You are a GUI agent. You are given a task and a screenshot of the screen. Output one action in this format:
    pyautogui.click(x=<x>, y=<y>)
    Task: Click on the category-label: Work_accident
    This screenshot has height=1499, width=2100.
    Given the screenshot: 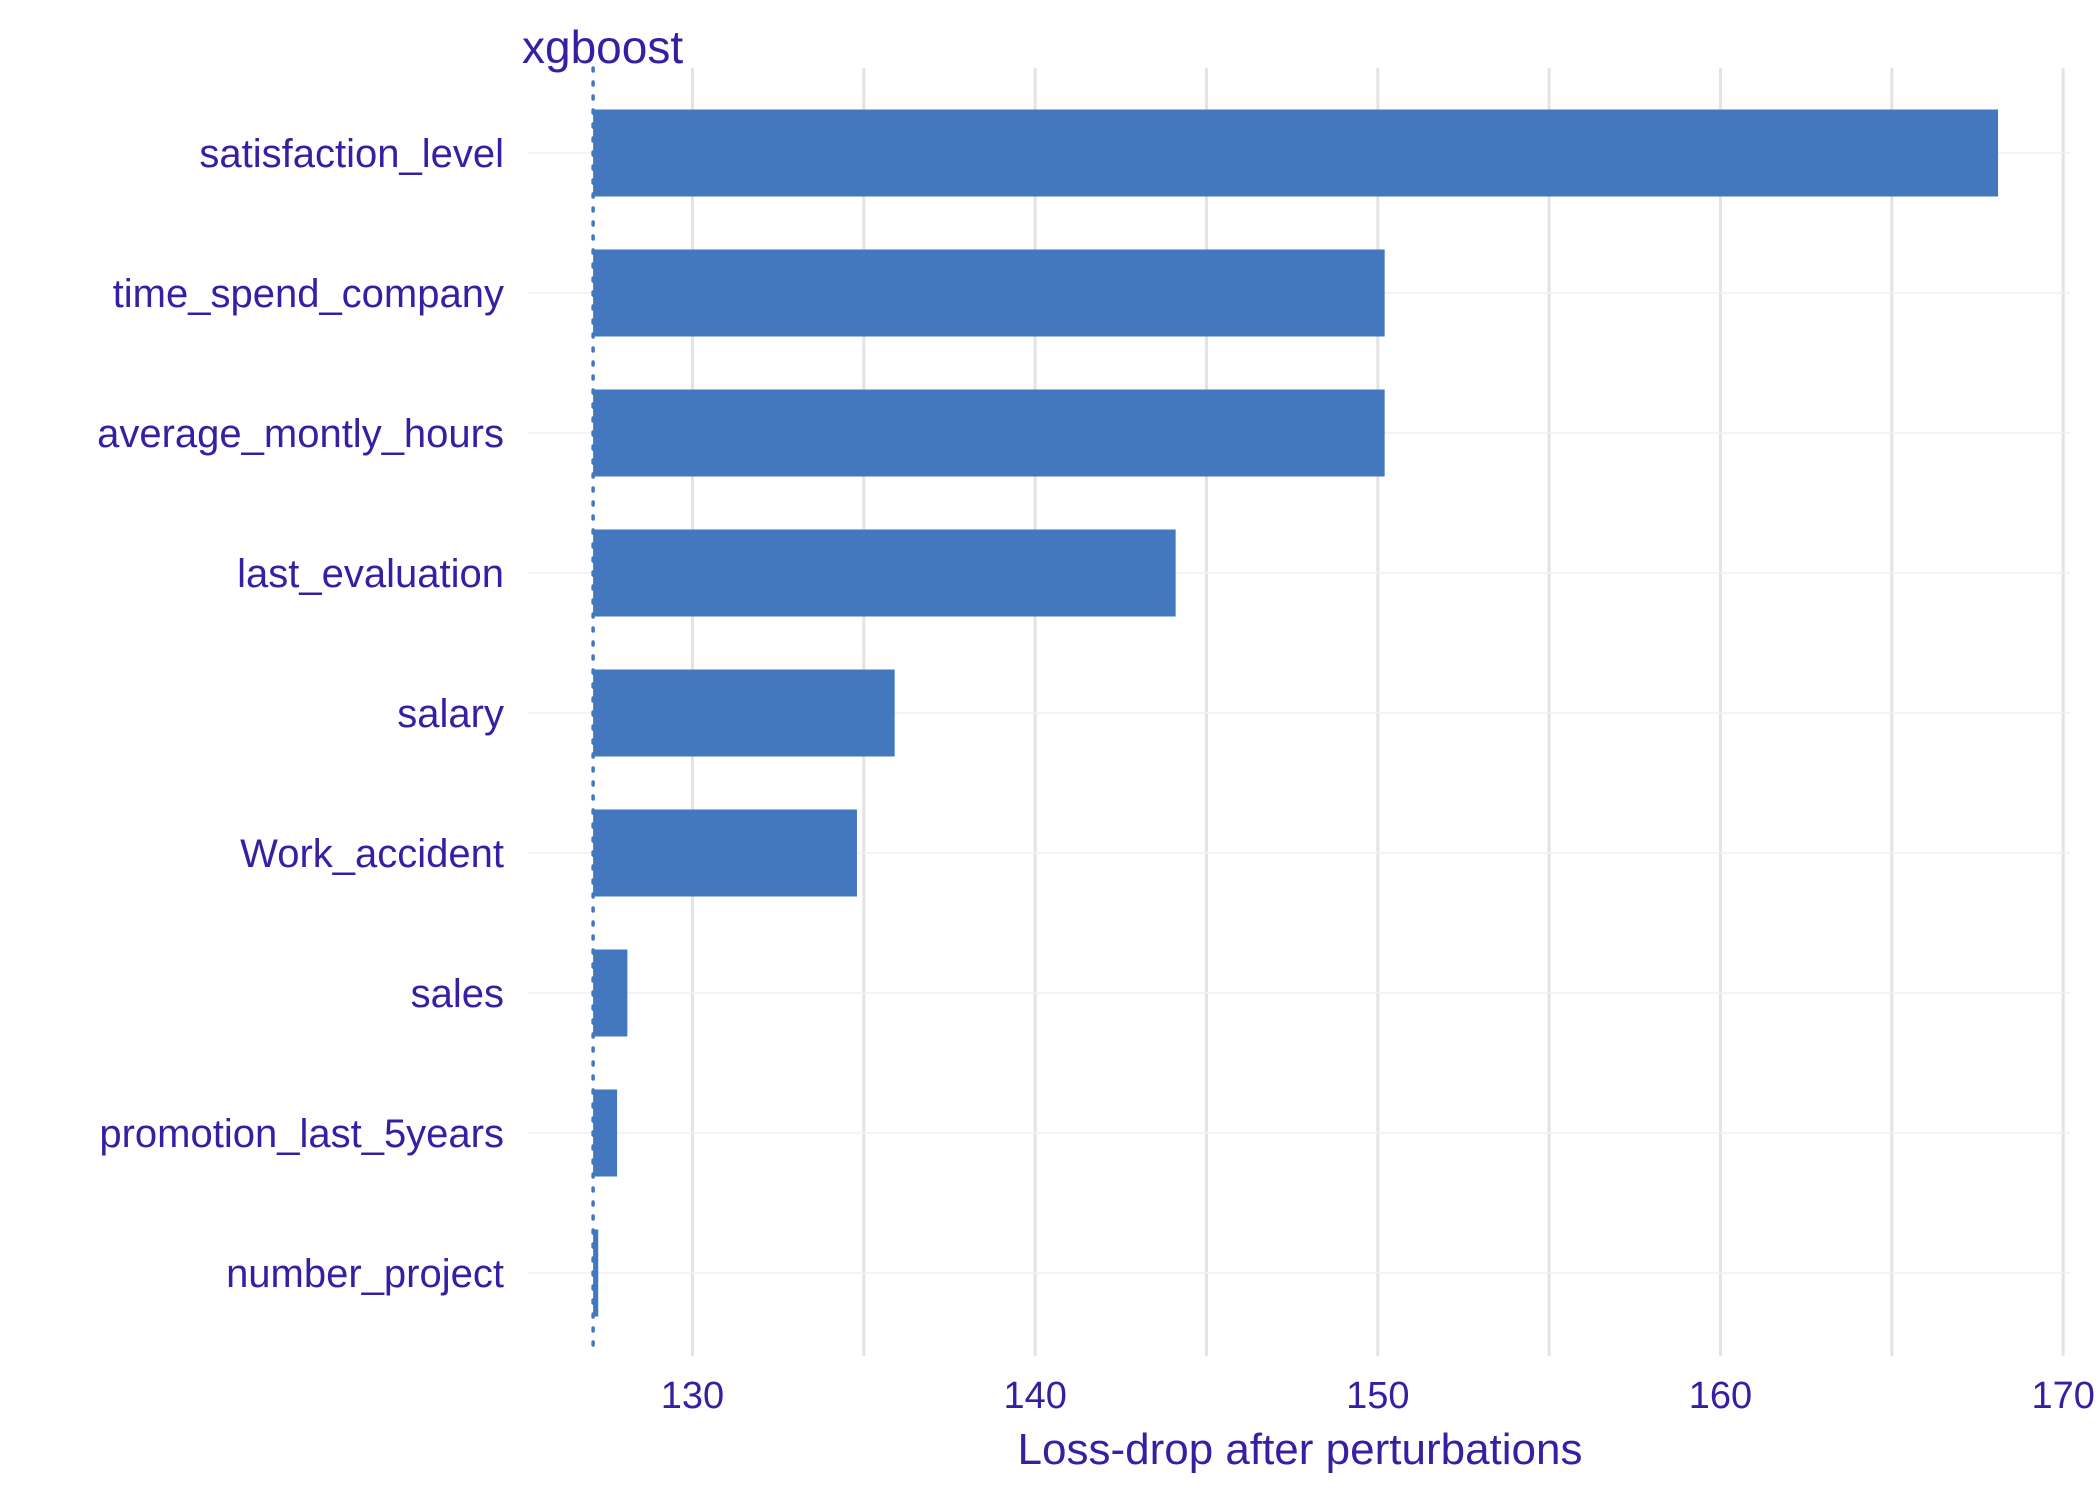 What is the action you would take?
    pyautogui.click(x=372, y=854)
    